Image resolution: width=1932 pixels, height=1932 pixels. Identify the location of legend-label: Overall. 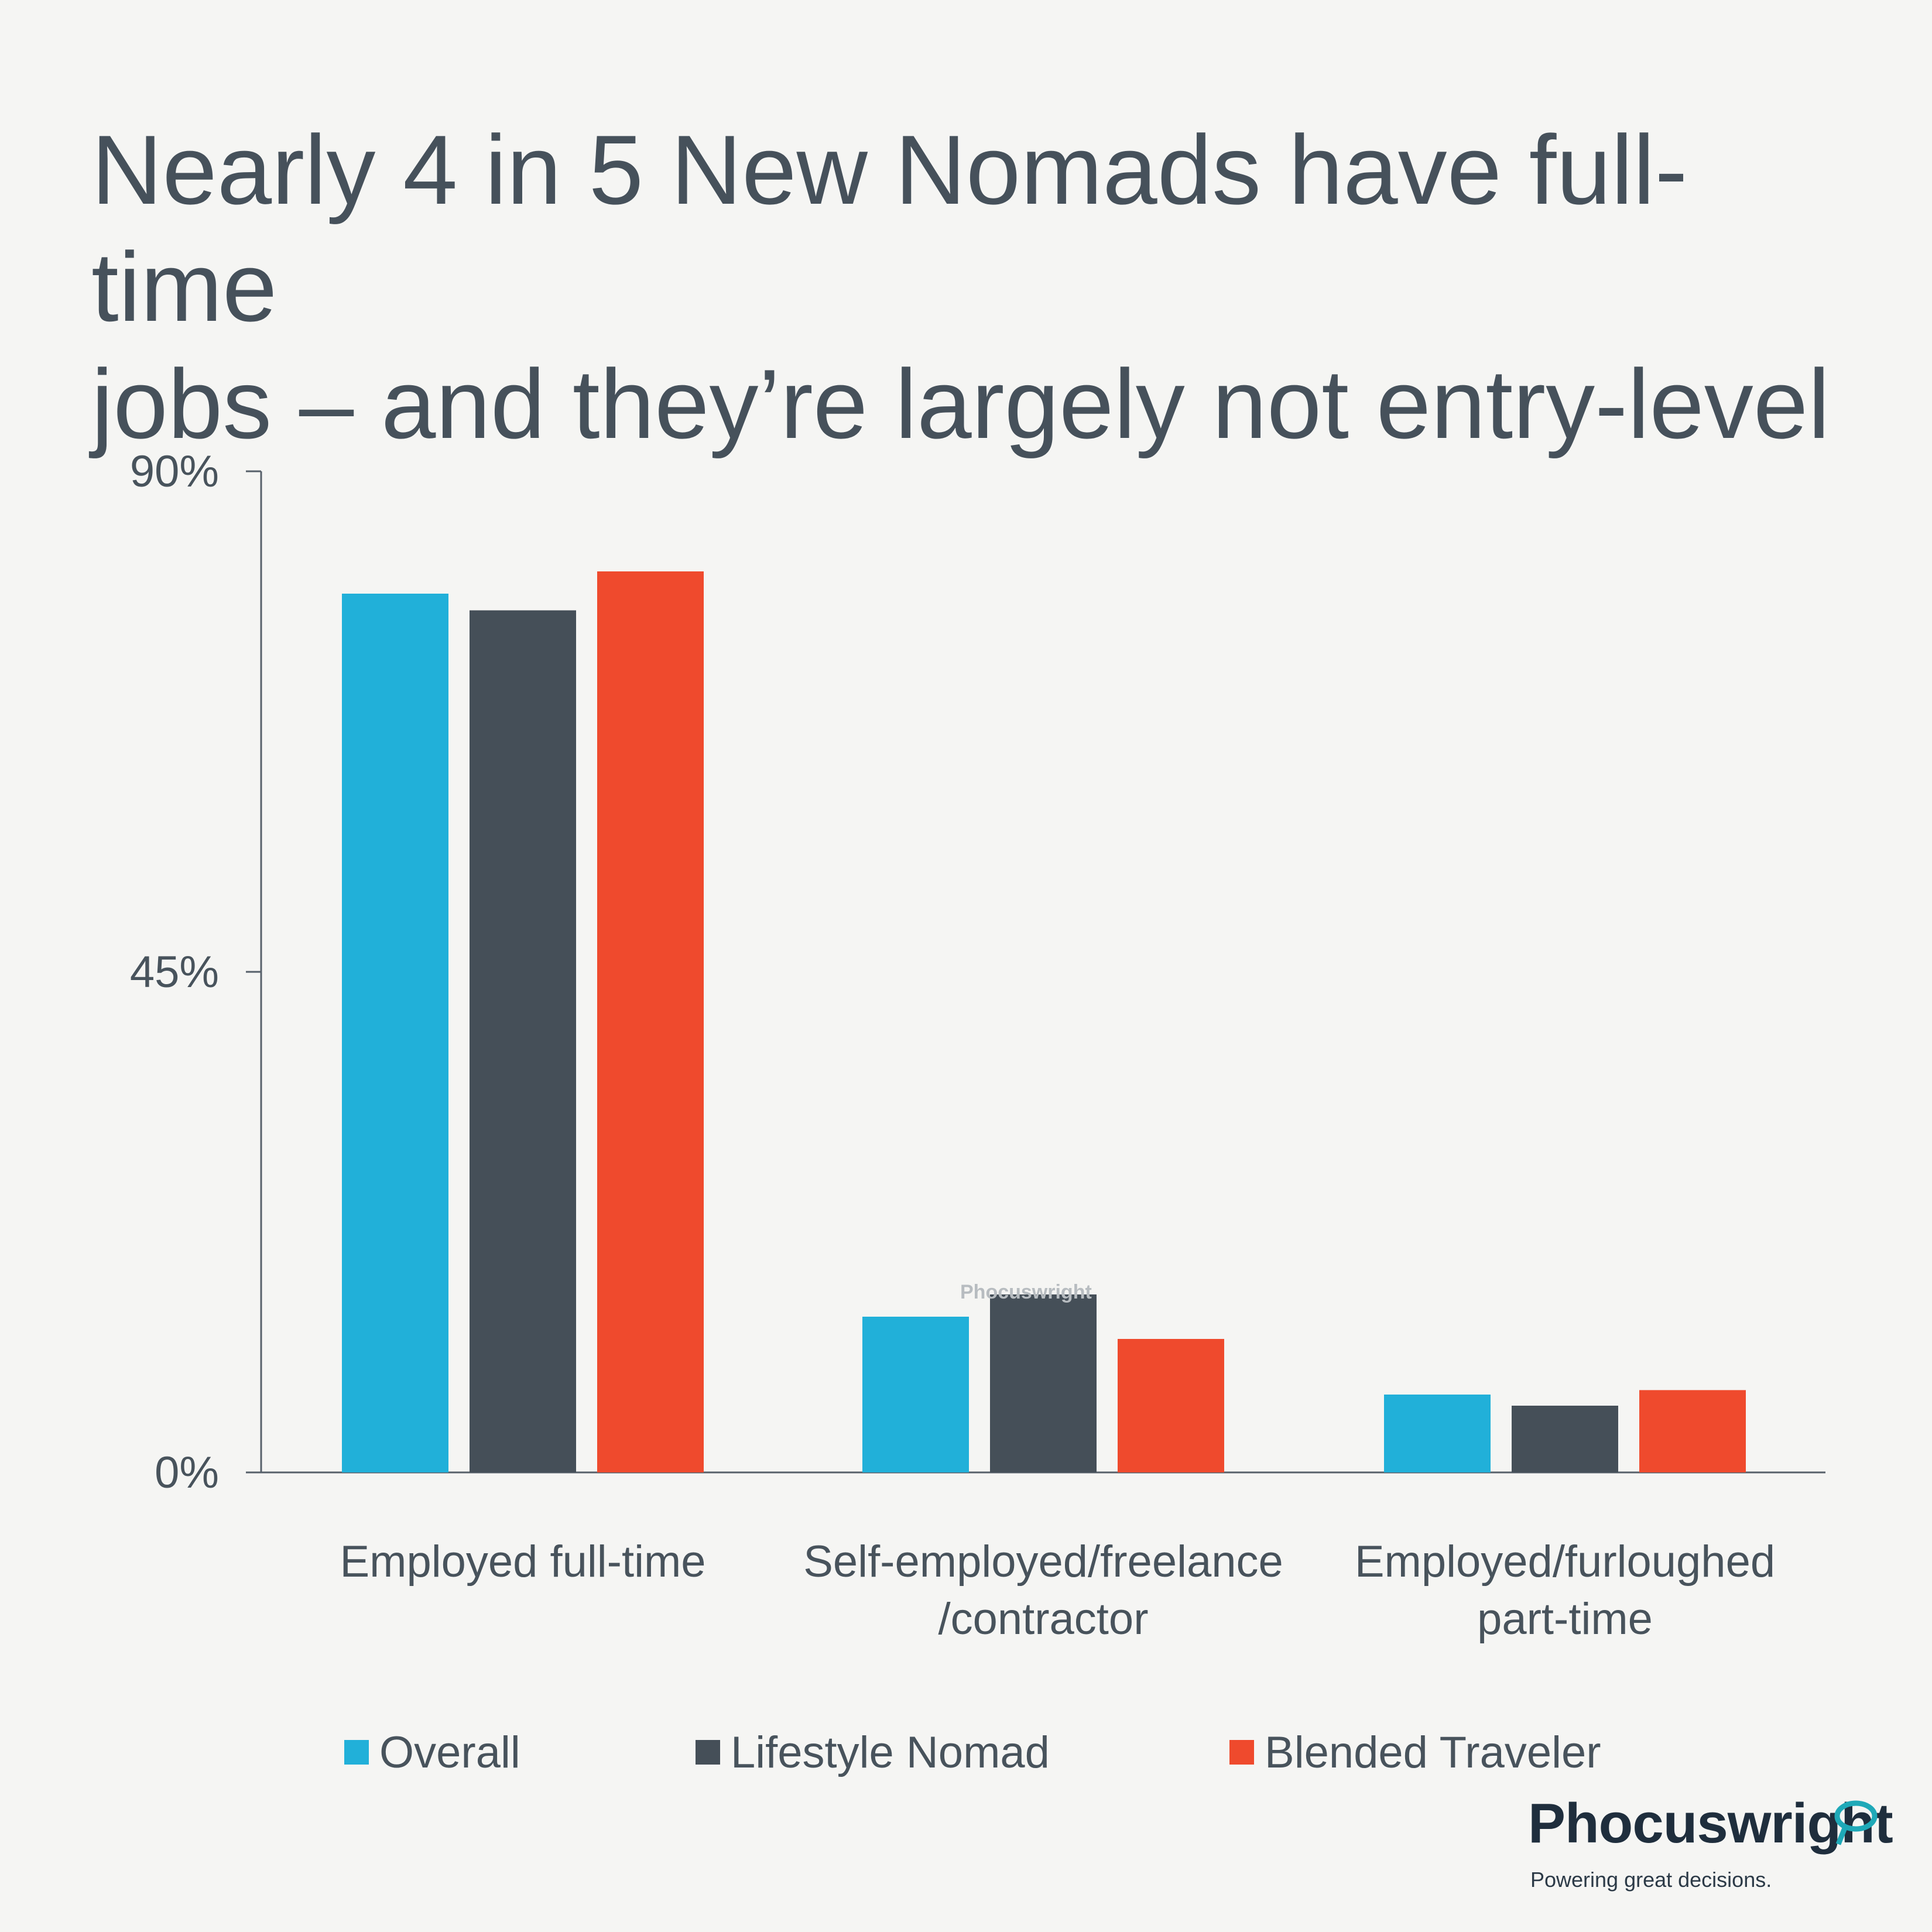
(449, 1752).